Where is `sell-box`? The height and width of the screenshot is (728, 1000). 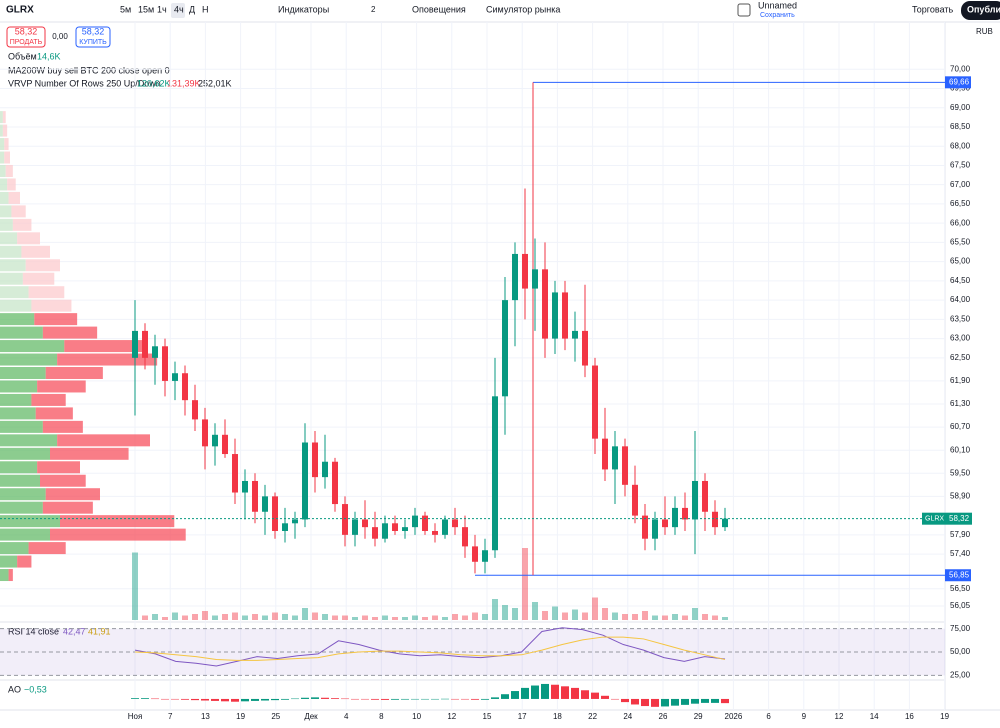
sell-box is located at coordinates (26, 37).